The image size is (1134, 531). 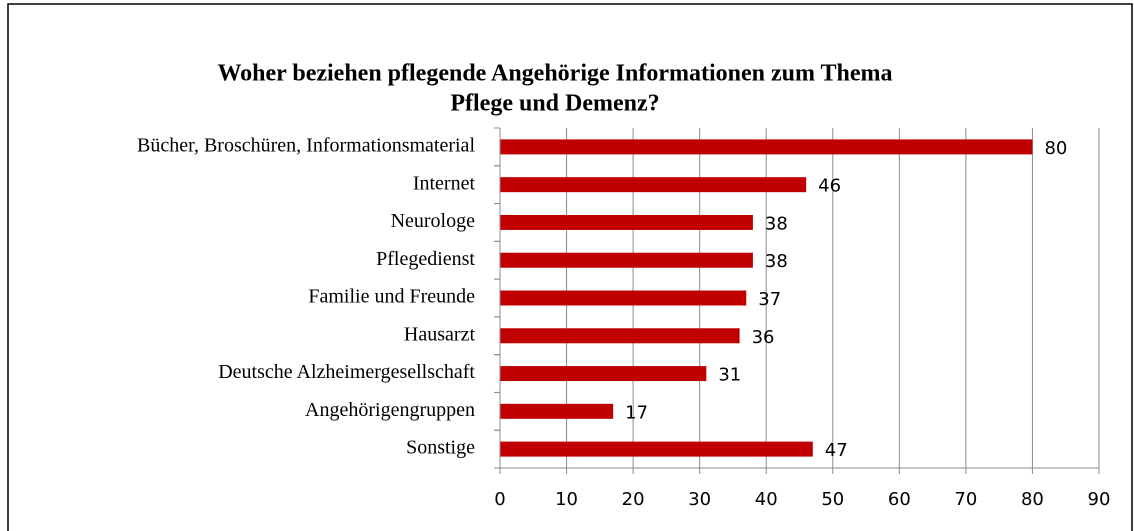 What do you see at coordinates (1032, 499) in the screenshot?
I see `x-tick-label: 80` at bounding box center [1032, 499].